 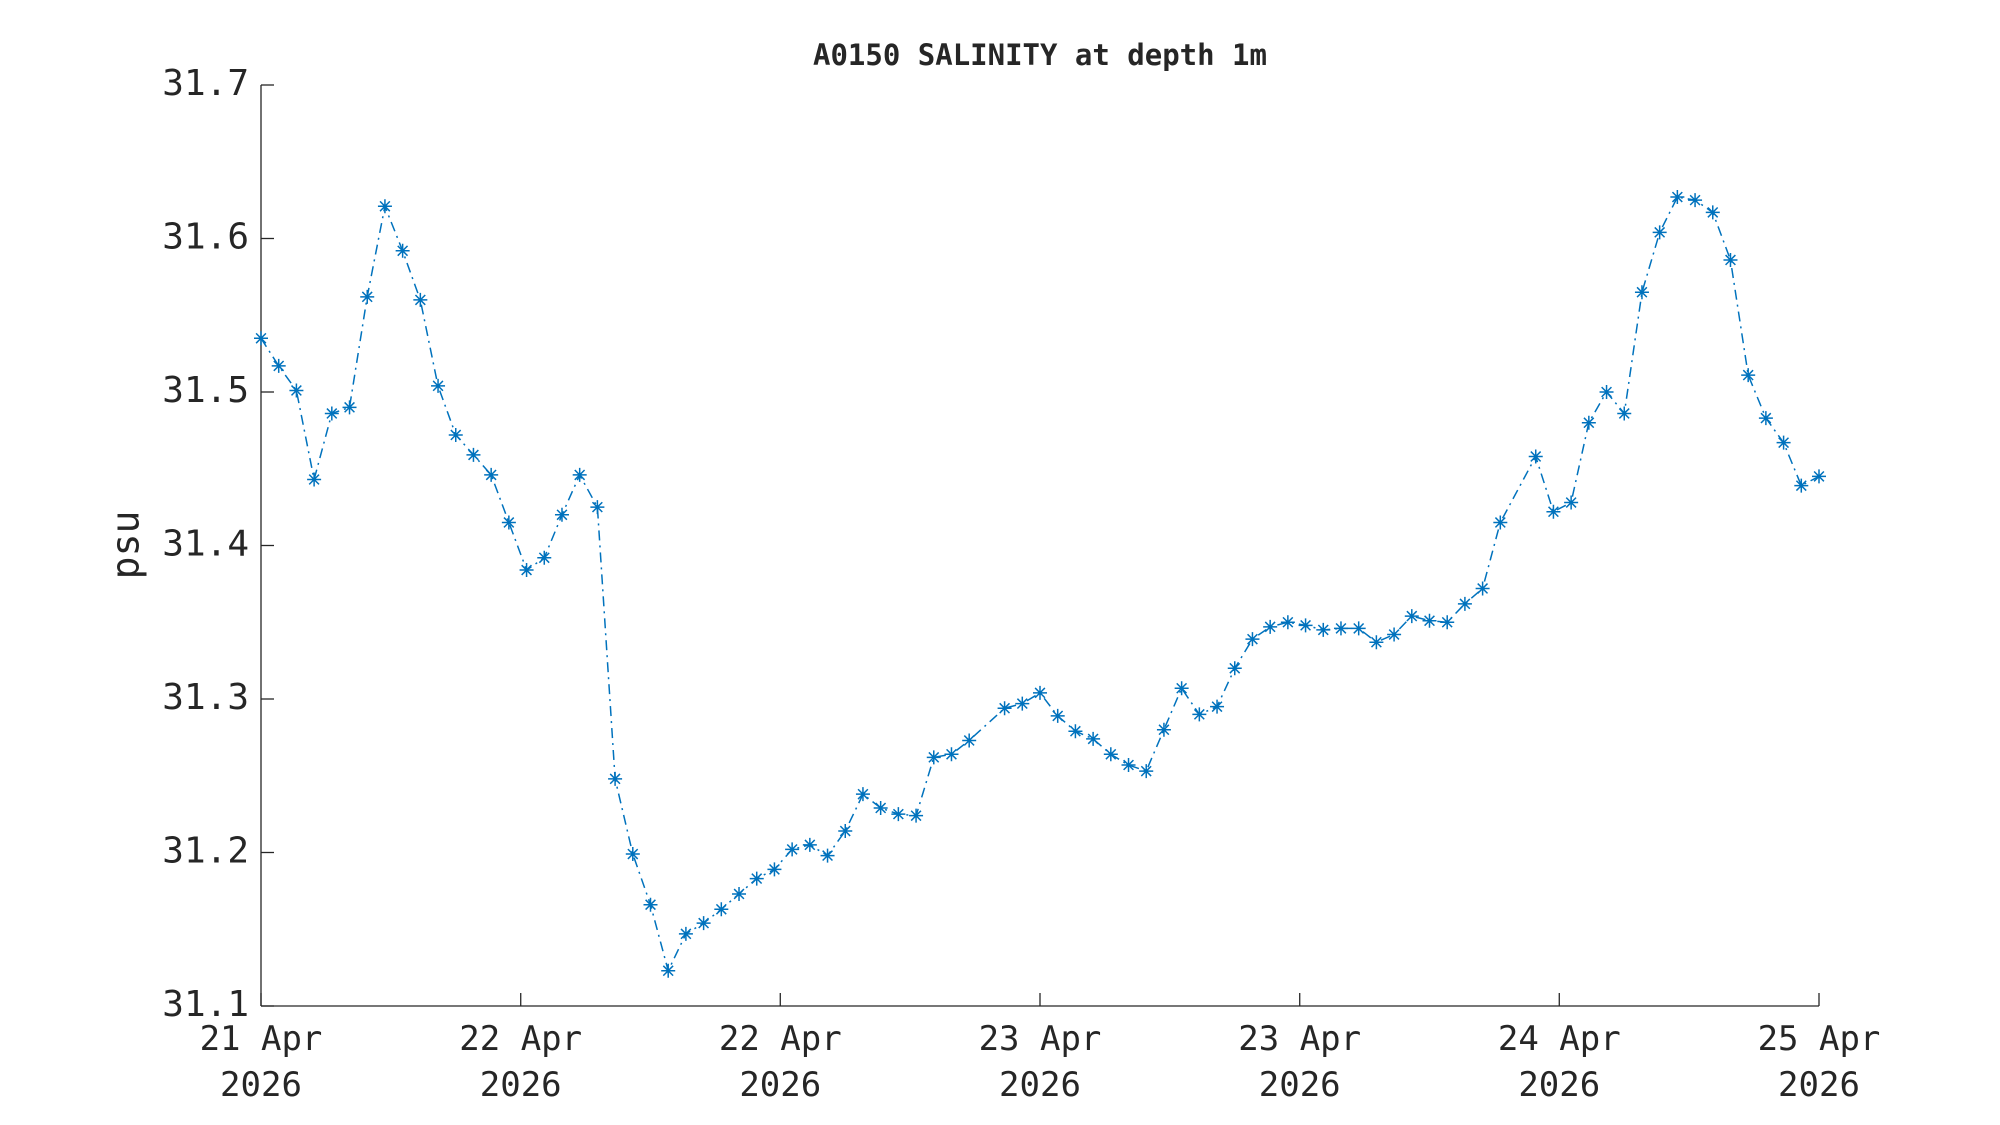 What do you see at coordinates (205, 1004) in the screenshot?
I see `y-tick-label: 31.1` at bounding box center [205, 1004].